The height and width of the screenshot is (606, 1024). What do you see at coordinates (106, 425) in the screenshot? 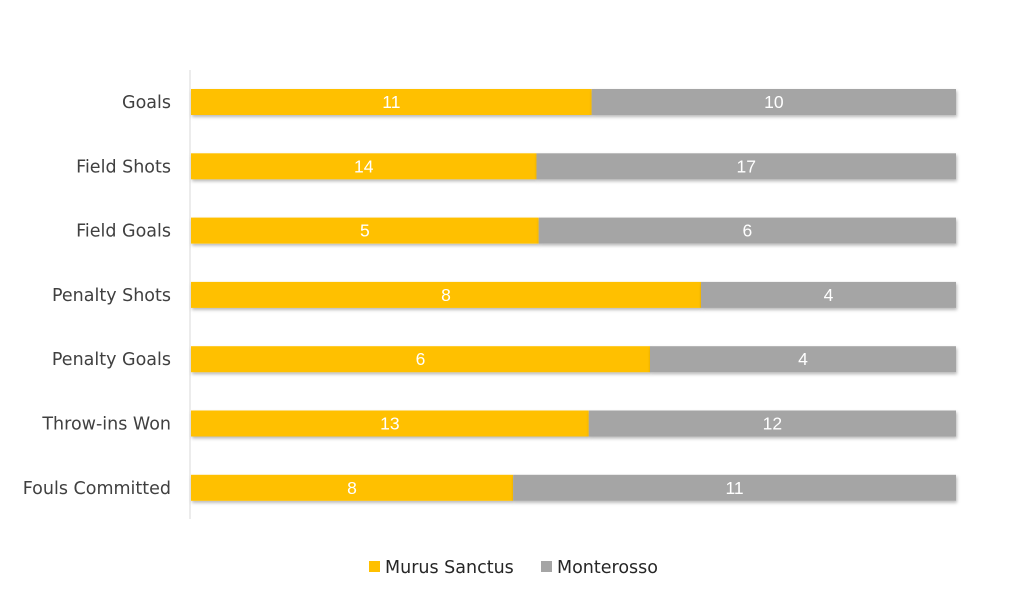
I see `category-label: Throw-ins Won` at bounding box center [106, 425].